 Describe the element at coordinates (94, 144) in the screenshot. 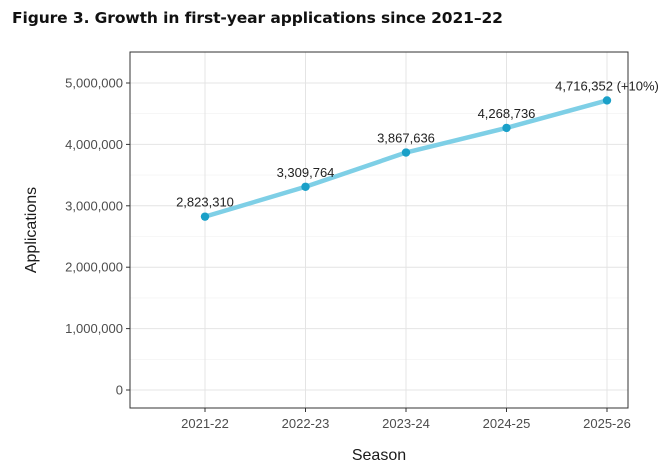

I see `y-tick-label: 4,000,000` at that location.